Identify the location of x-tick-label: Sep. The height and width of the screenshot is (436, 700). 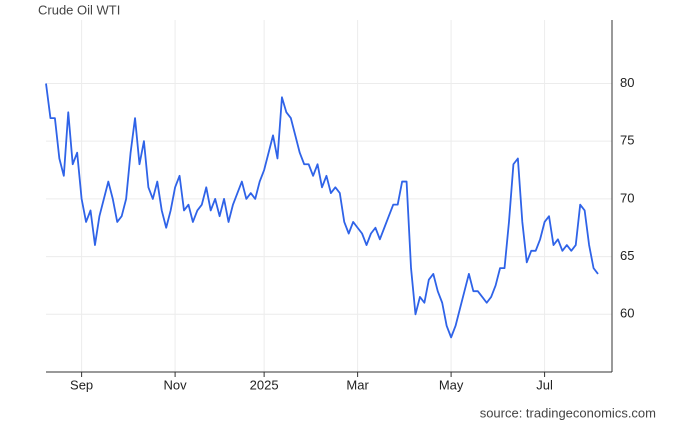
(81, 384).